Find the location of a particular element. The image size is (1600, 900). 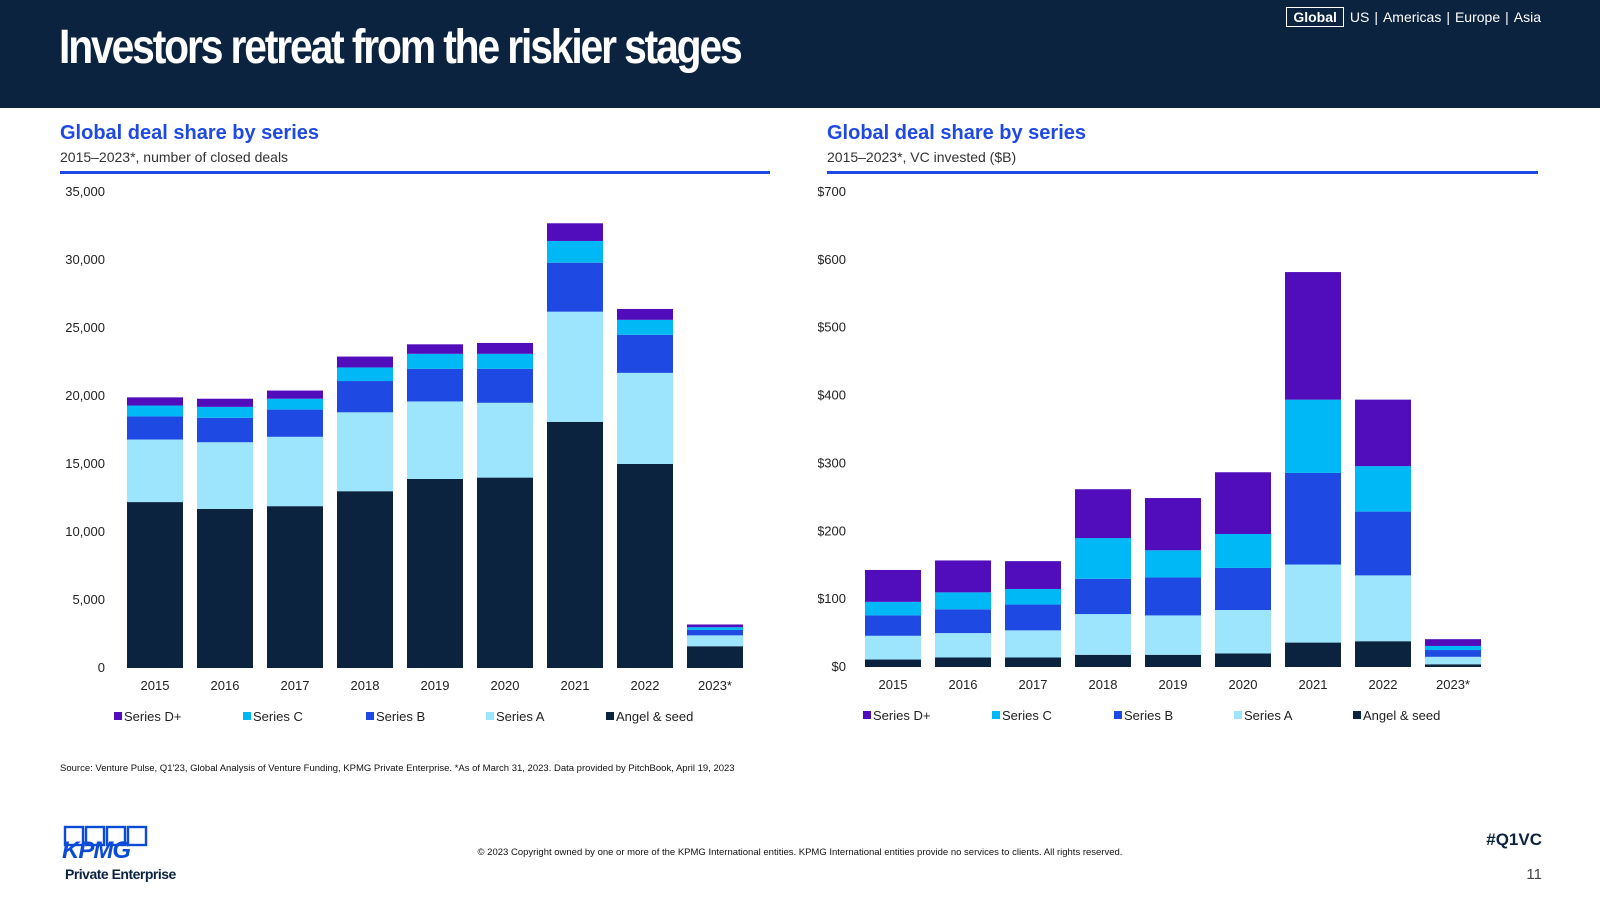

y-tick-label: $100 is located at coordinates (832, 598).